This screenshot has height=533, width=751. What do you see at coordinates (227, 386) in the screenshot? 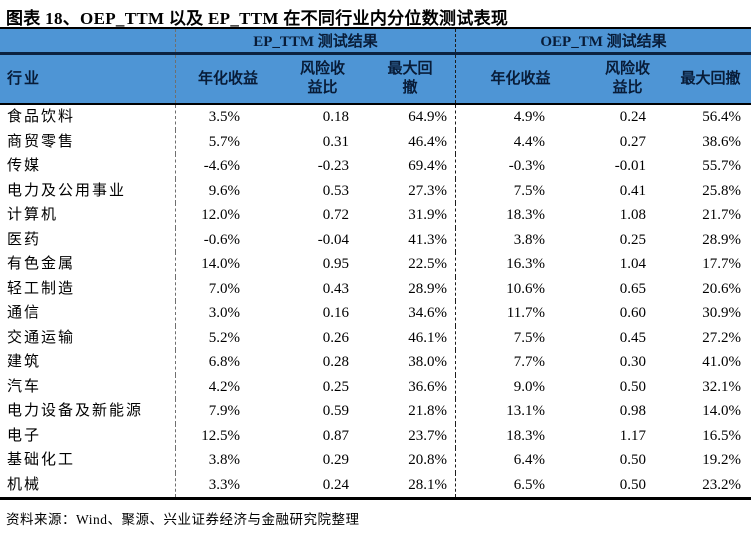
I see `value-cell: 4.2%` at bounding box center [227, 386].